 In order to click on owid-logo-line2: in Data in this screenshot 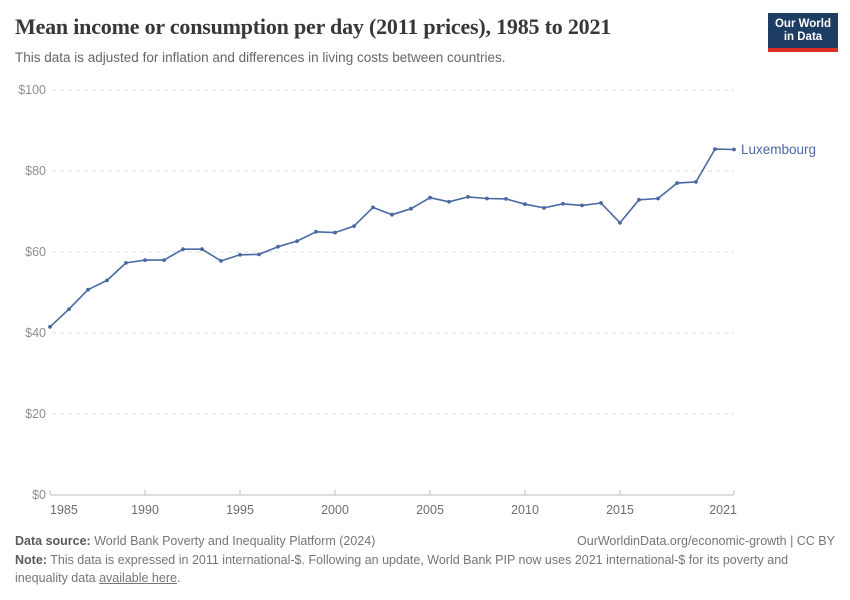, I will do `click(803, 37)`.